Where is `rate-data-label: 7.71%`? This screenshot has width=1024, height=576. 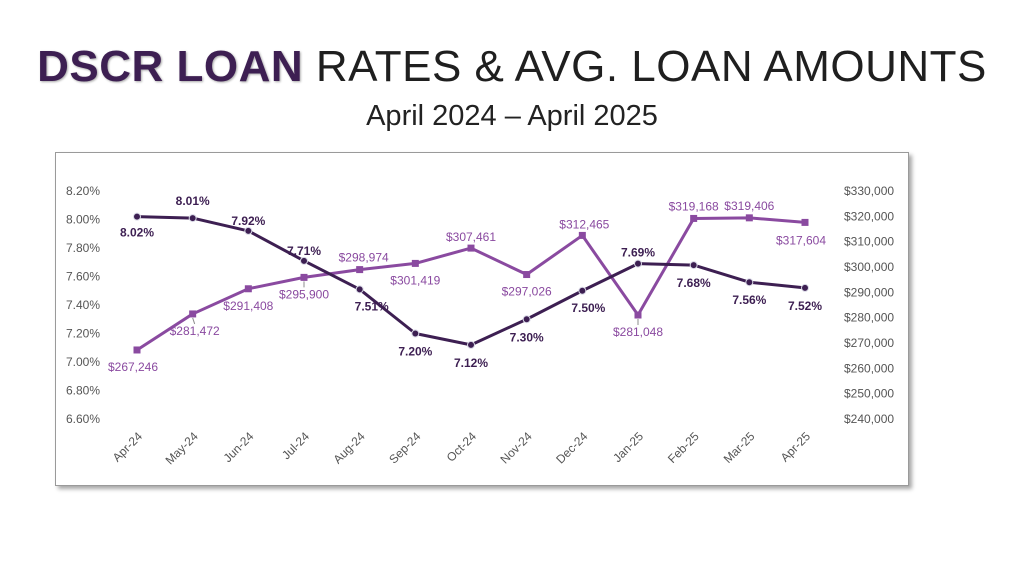 rate-data-label: 7.71% is located at coordinates (304, 251).